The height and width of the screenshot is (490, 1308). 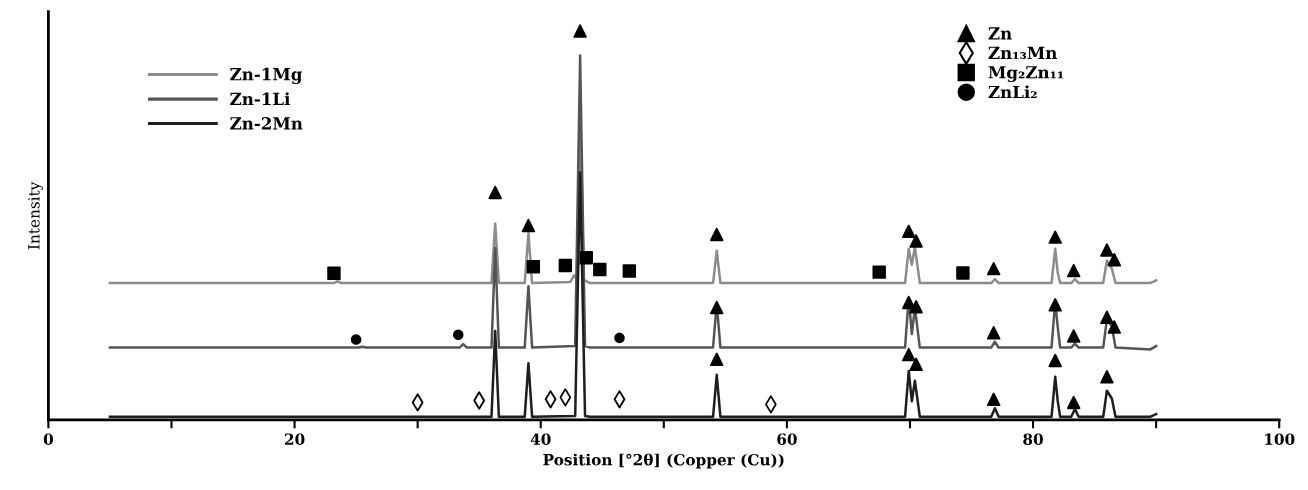 What do you see at coordinates (1033, 439) in the screenshot?
I see `x-tick-label: 80` at bounding box center [1033, 439].